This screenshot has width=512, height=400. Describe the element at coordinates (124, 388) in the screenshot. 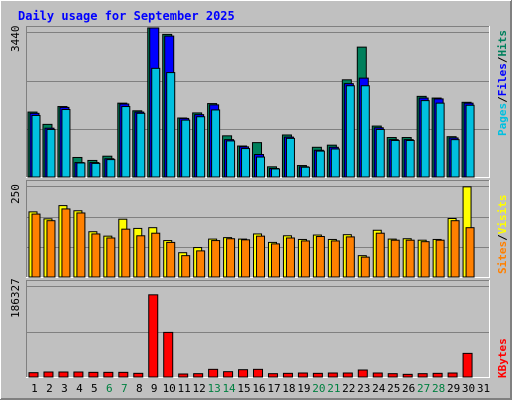

I see `day-label: 7` at that location.